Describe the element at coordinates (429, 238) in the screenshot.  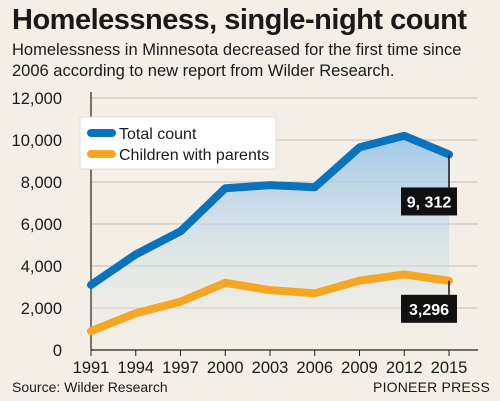
I see `callouts: 9, 312 3,296` at that location.